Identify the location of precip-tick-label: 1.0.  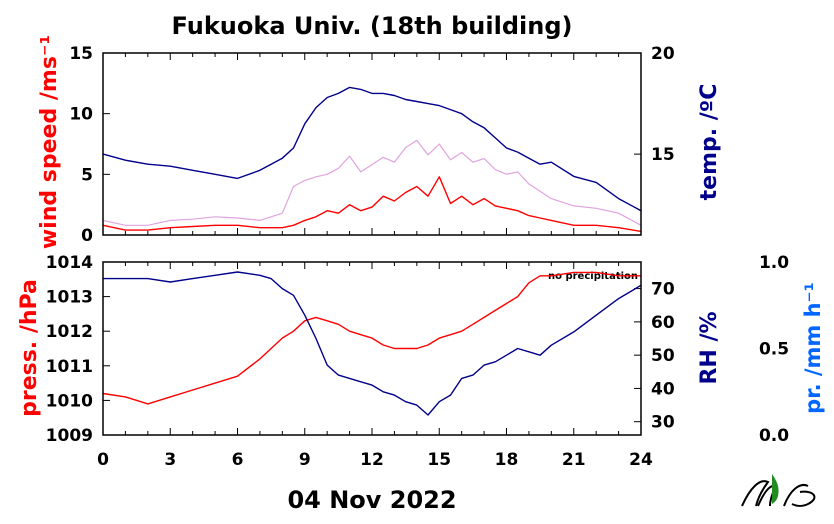
(774, 263).